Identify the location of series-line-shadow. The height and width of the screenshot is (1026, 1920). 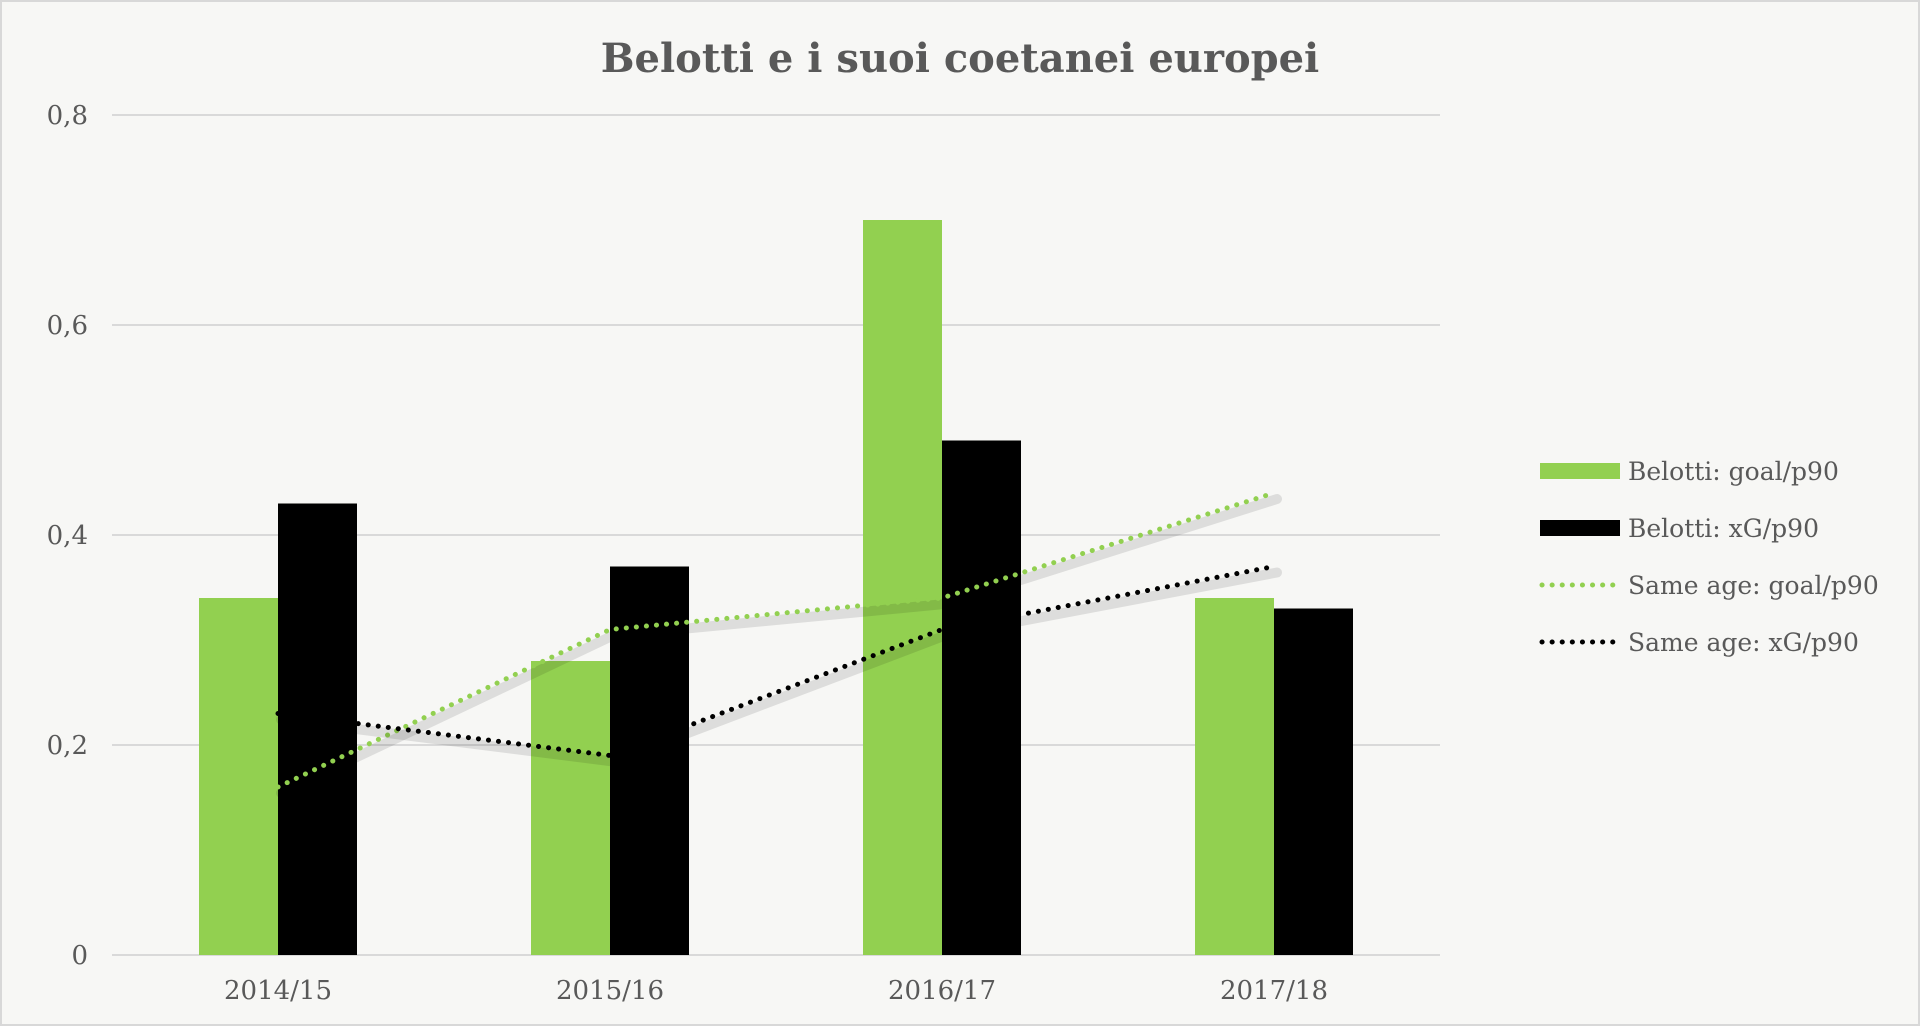
(779, 667).